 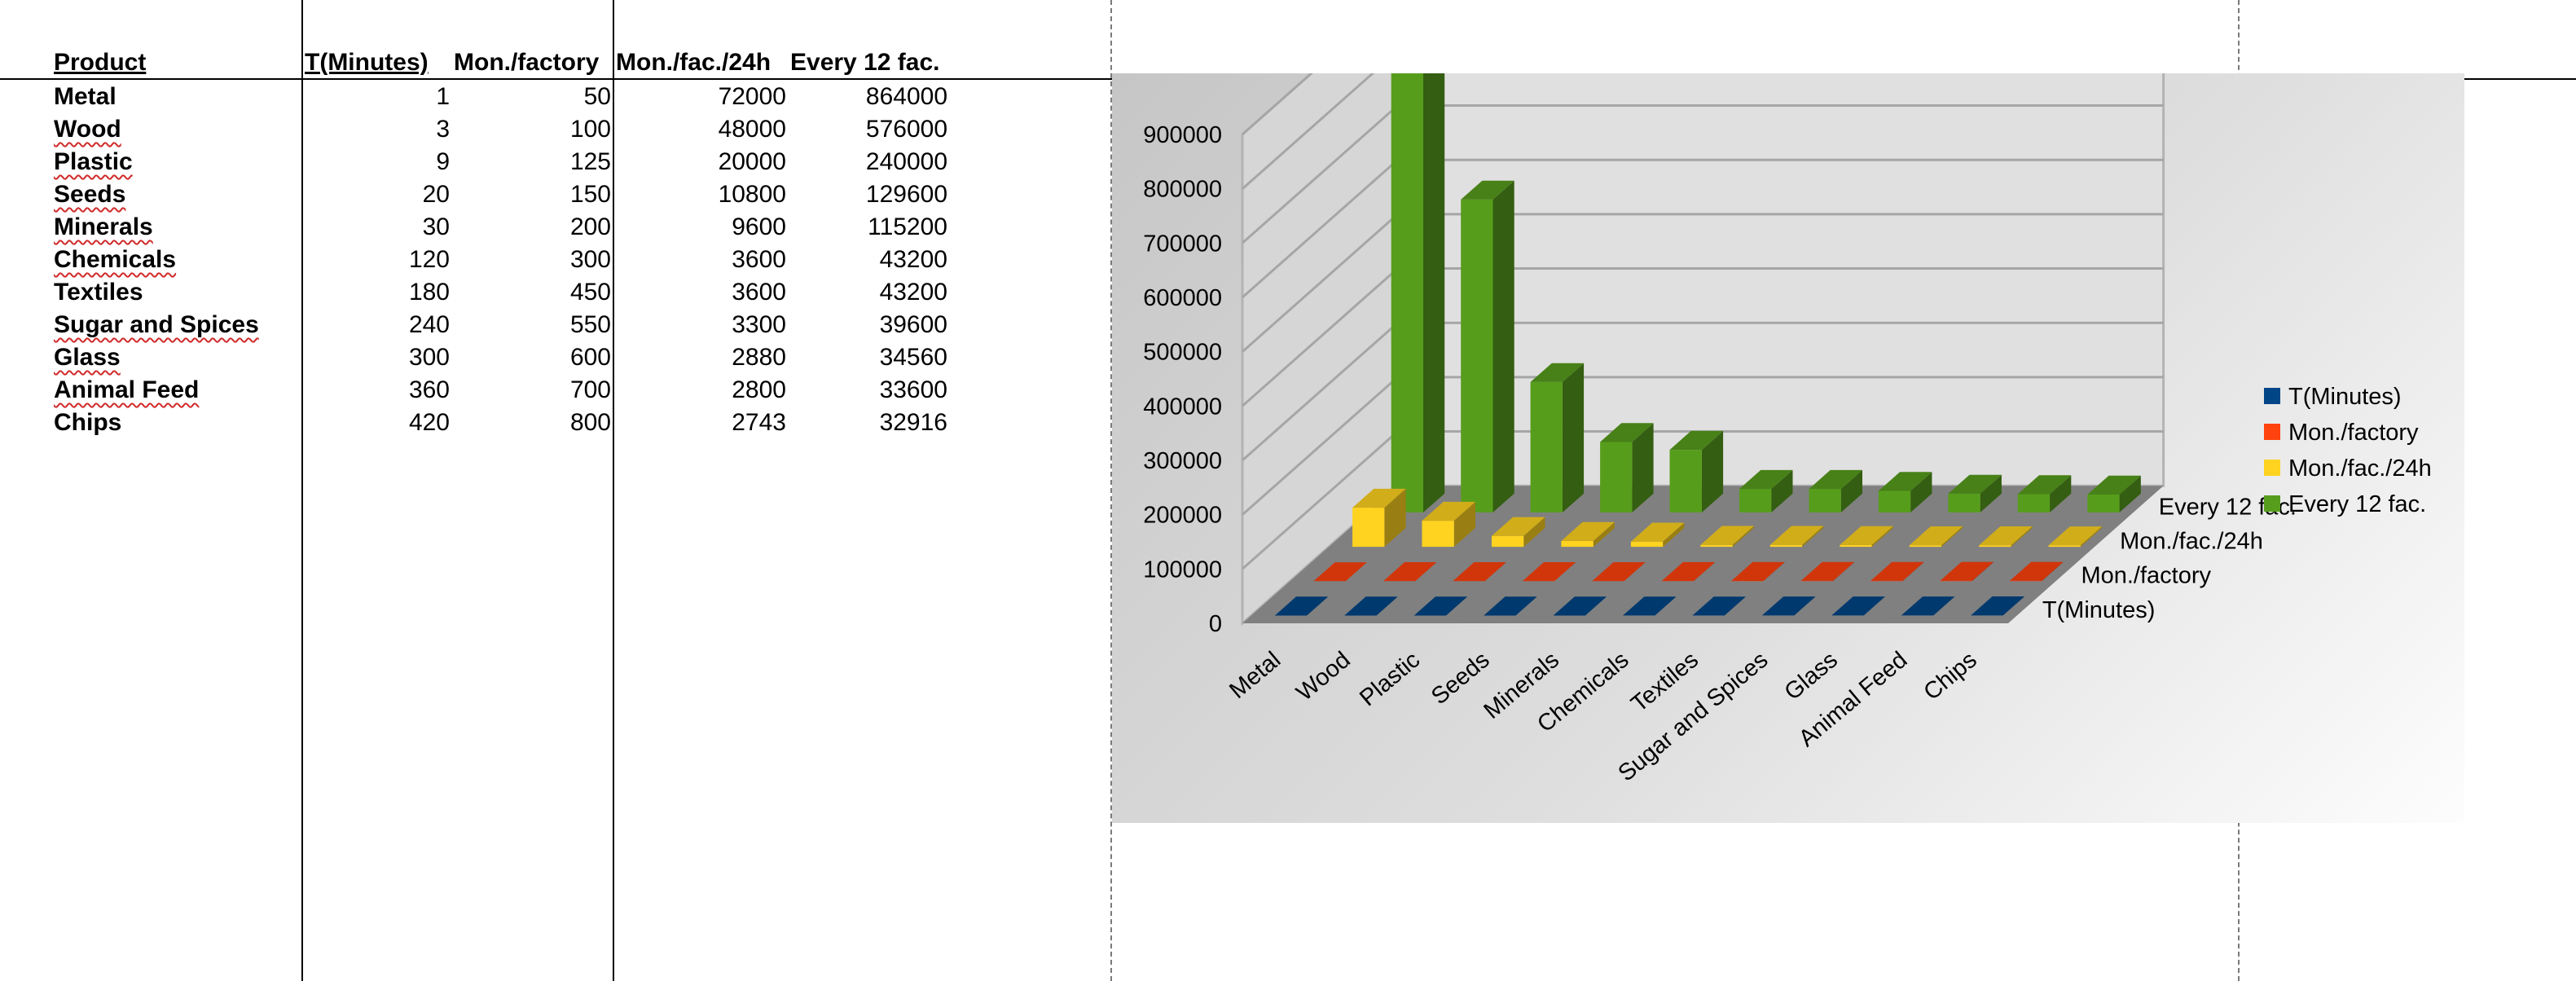 What do you see at coordinates (913, 358) in the screenshot?
I see `every-12-fac-cell: 34560` at bounding box center [913, 358].